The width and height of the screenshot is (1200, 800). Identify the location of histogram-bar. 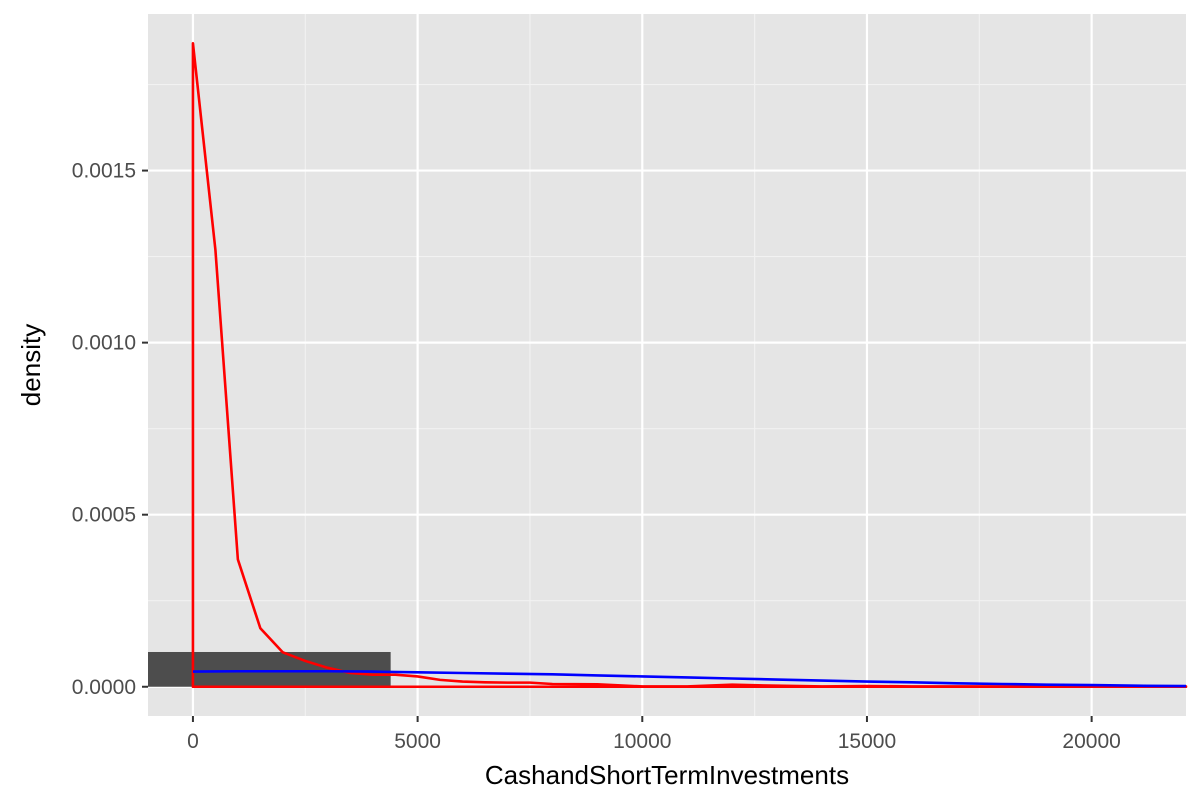
(269, 669).